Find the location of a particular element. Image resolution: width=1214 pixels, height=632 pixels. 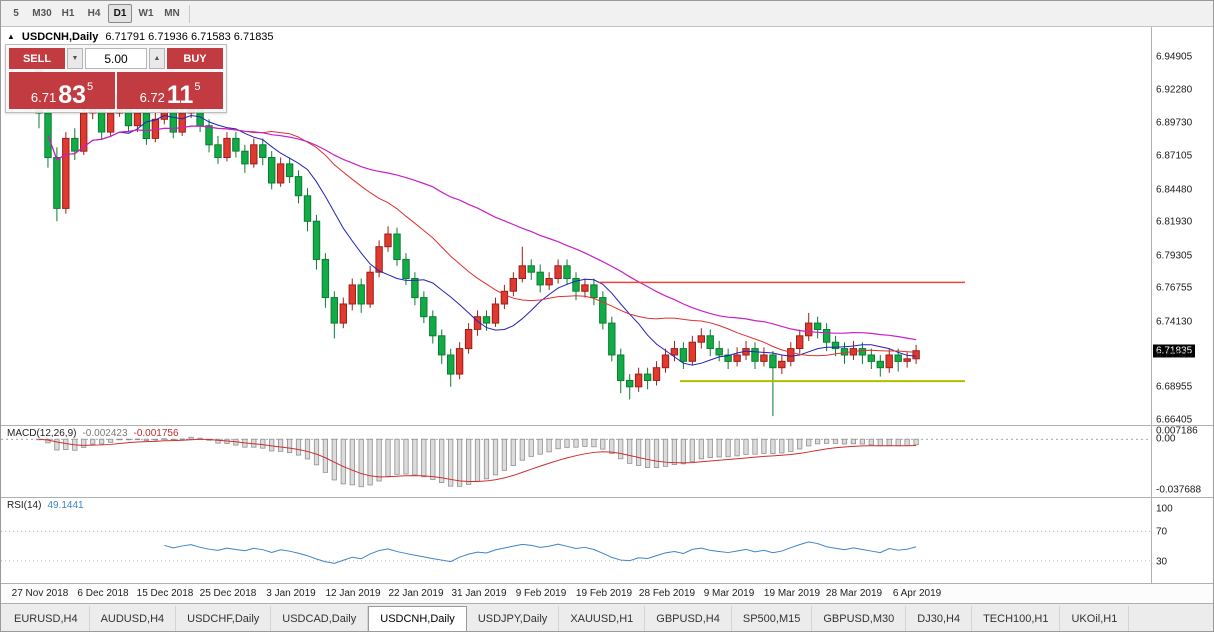

rsi-header: RSI(14) 49.1441 is located at coordinates (45, 505).